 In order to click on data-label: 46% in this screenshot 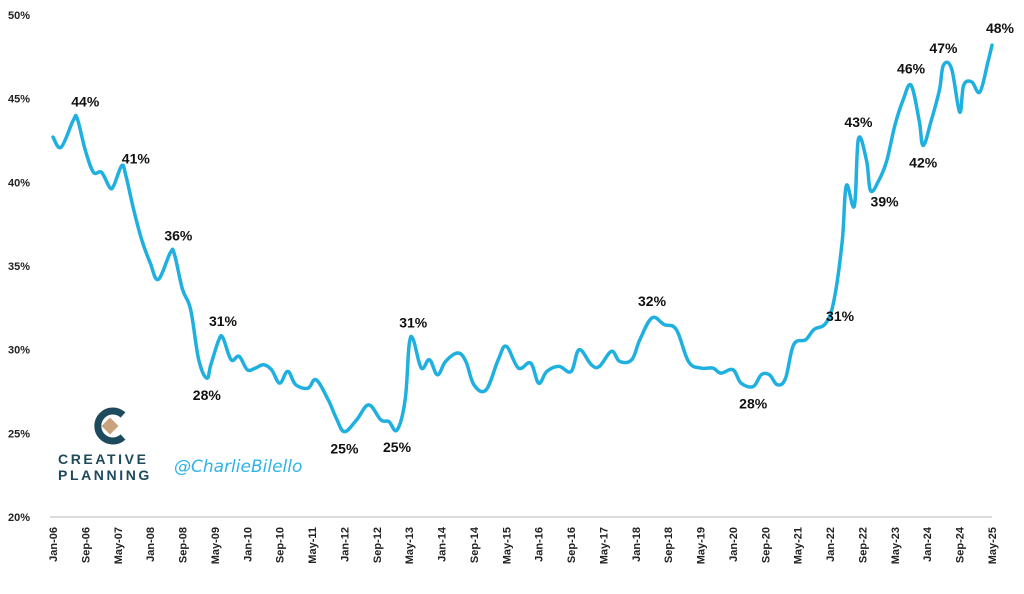, I will do `click(911, 68)`.